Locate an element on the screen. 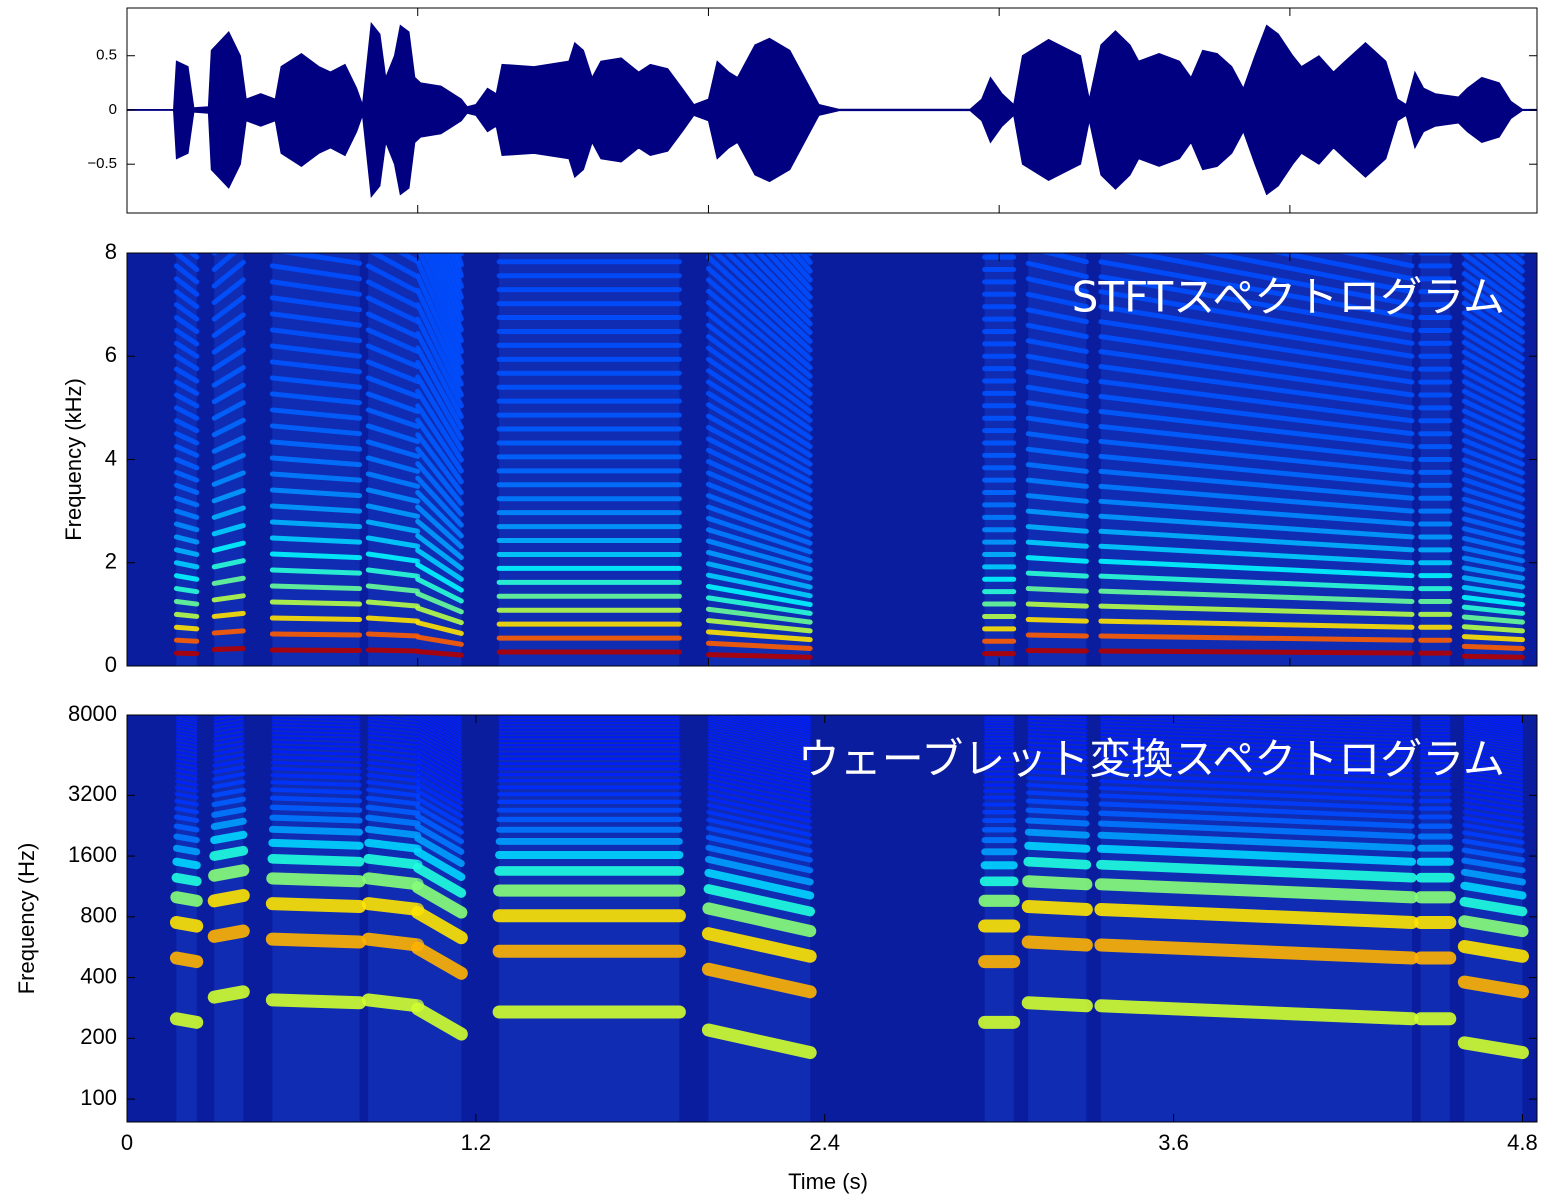 The height and width of the screenshot is (1195, 1545). y-tick-label: 0 is located at coordinates (111, 664).